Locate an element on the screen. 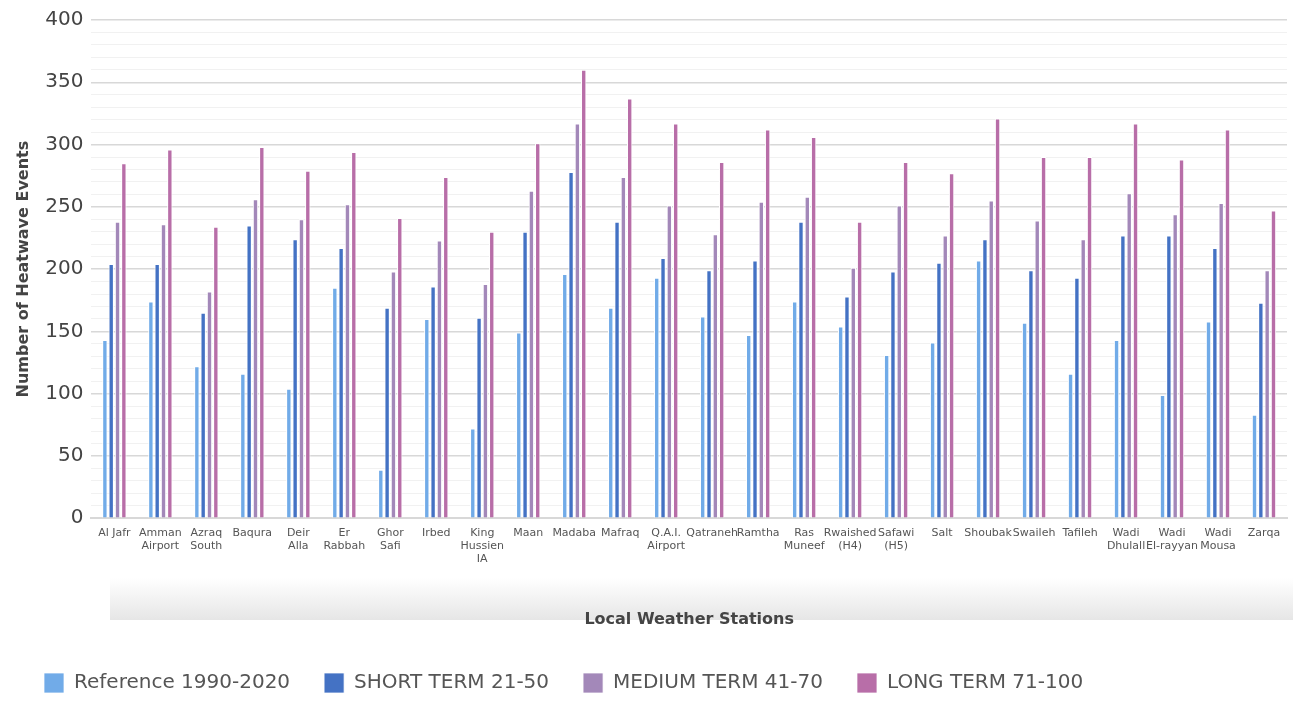 This screenshot has height=707, width=1293. x-tick-label: Tafileh is located at coordinates (1079, 532).